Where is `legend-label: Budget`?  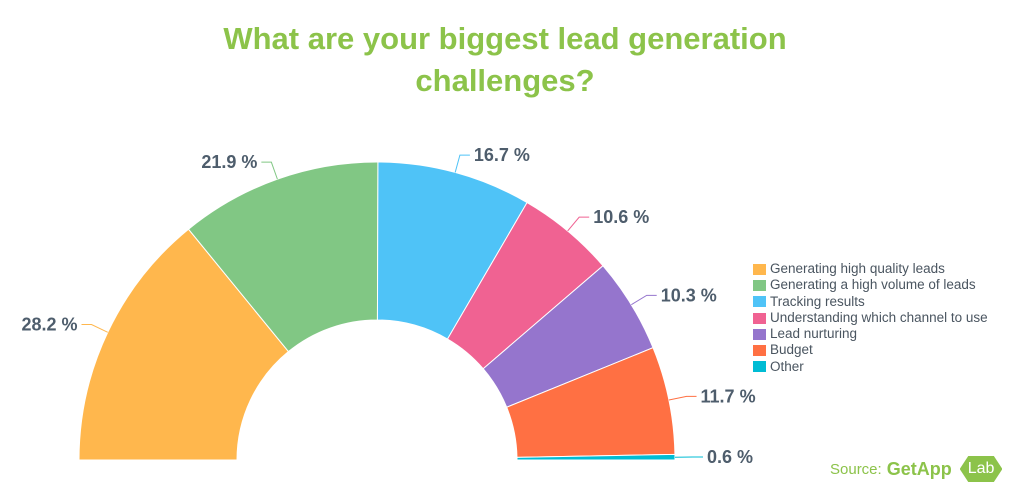
legend-label: Budget is located at coordinates (791, 350).